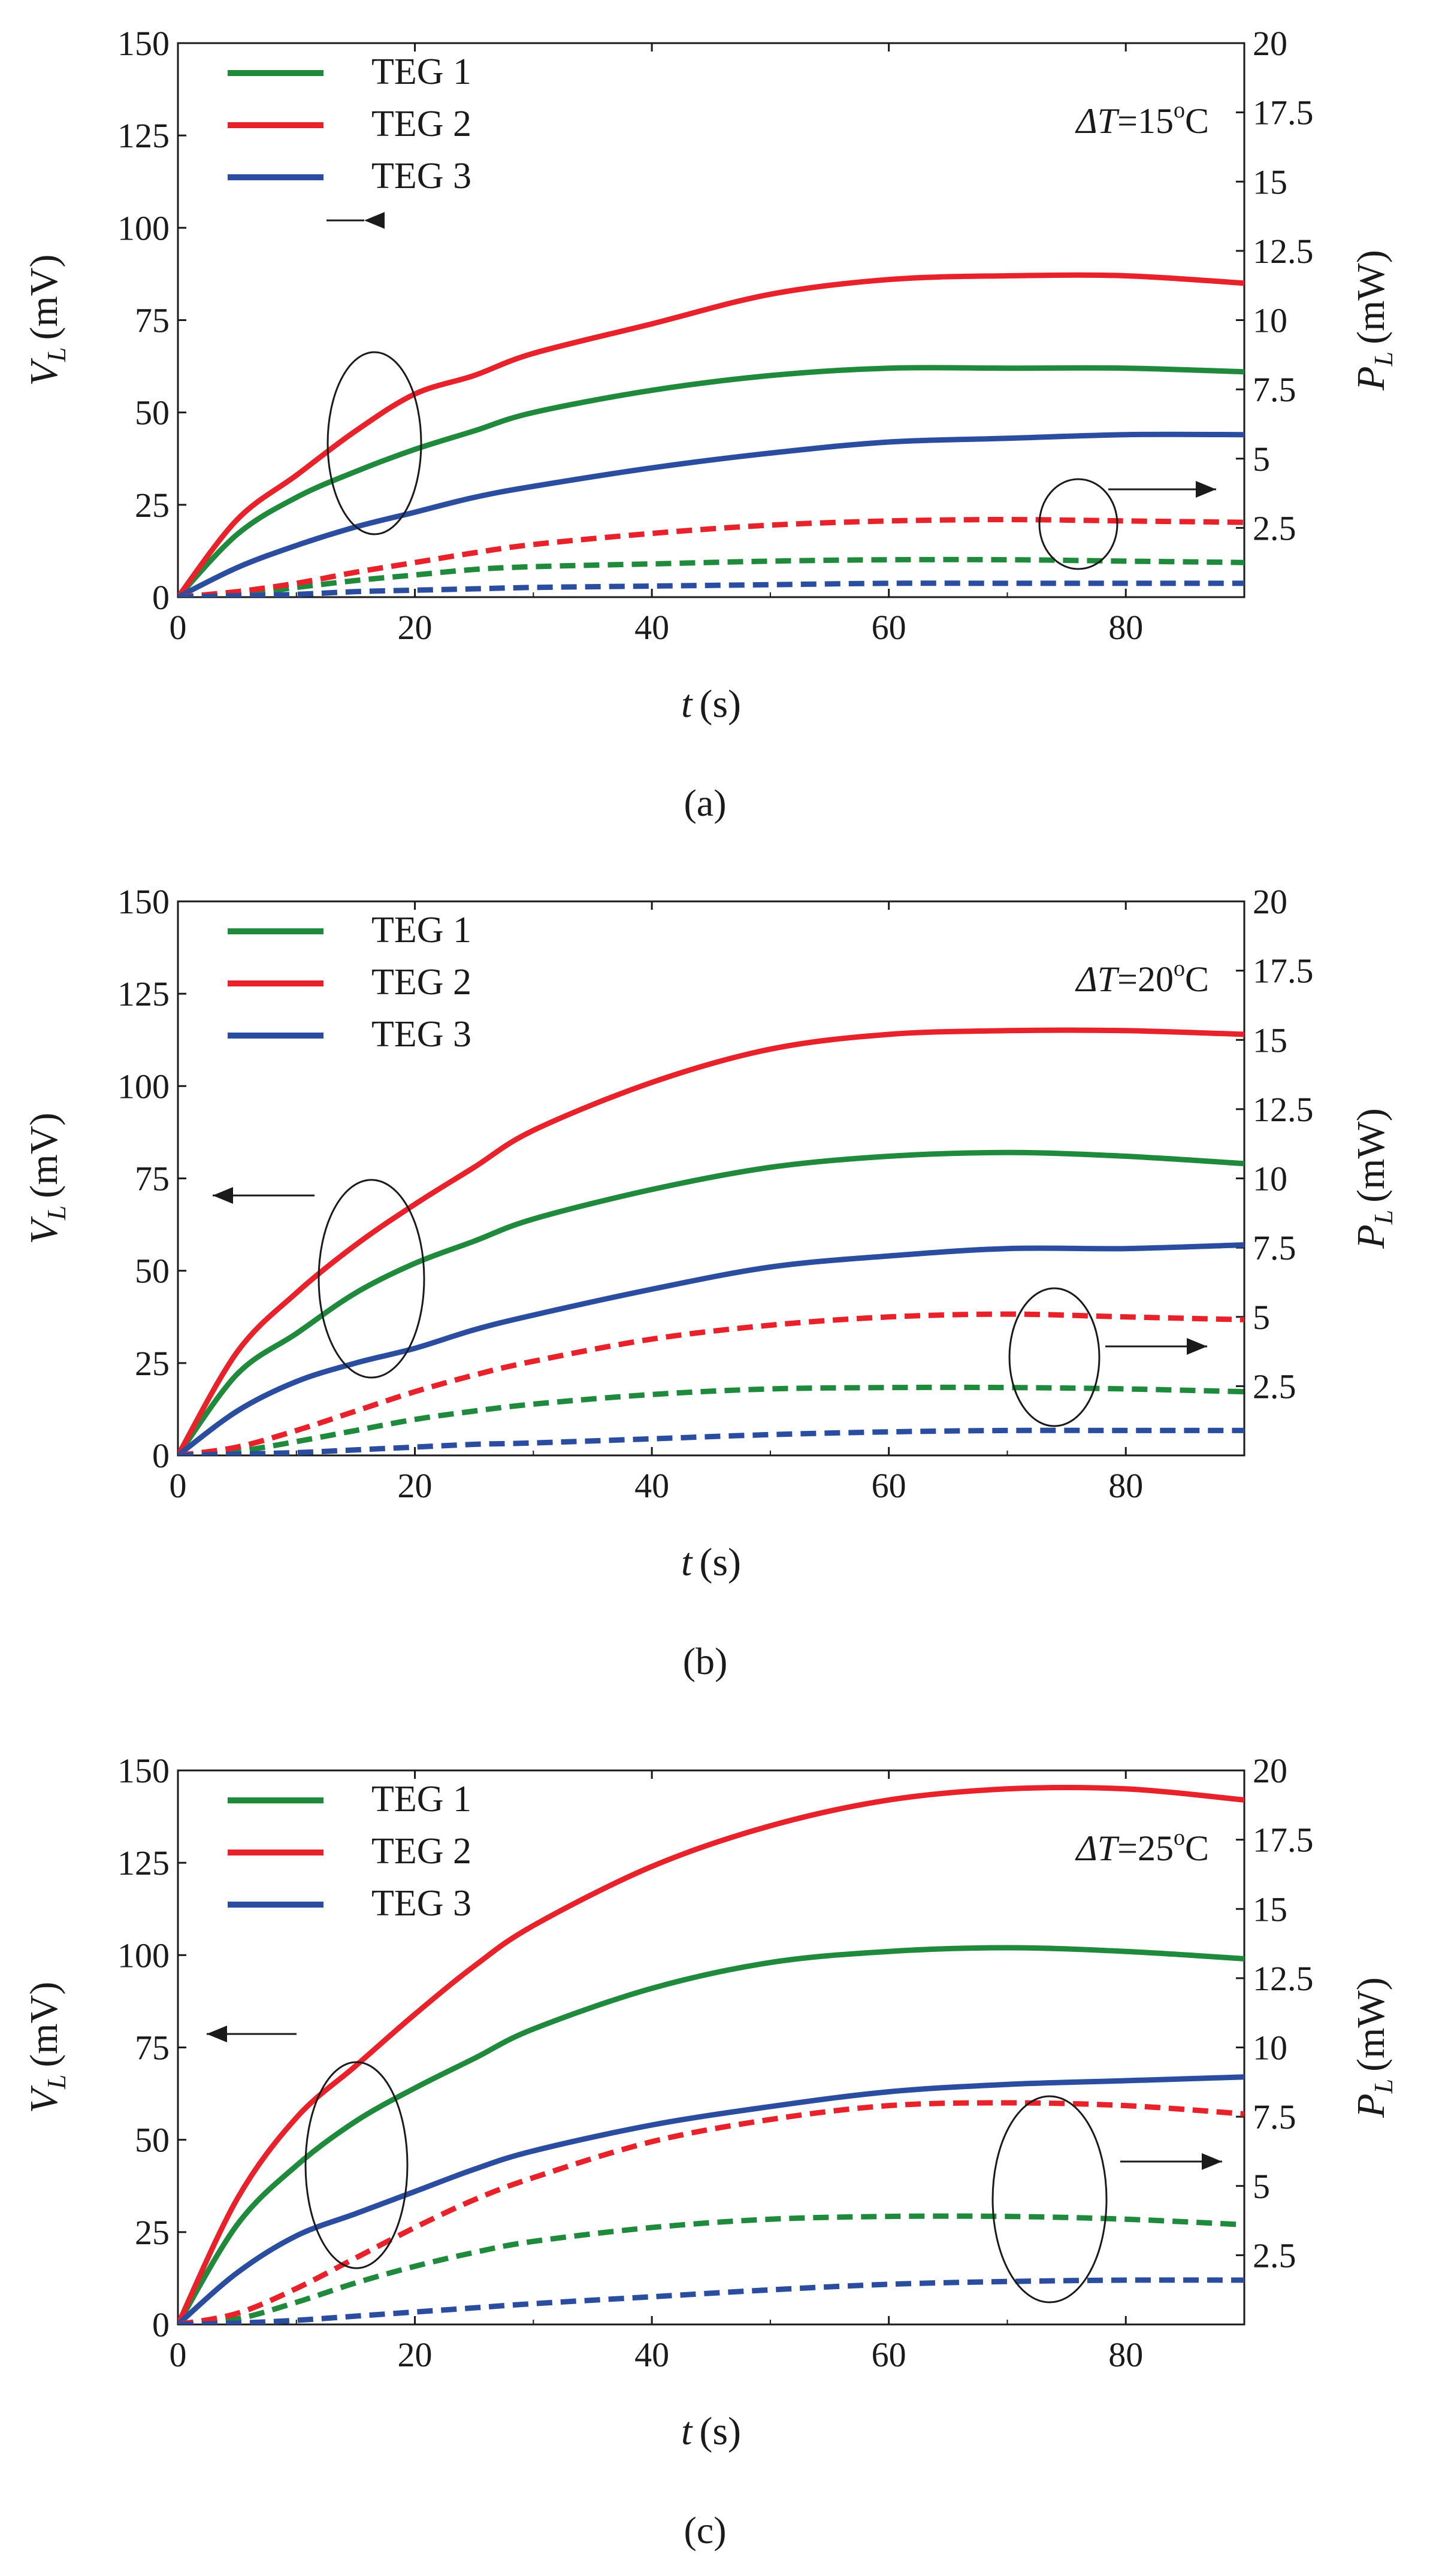 The height and width of the screenshot is (2576, 1430). Describe the element at coordinates (711, 1562) in the screenshot. I see `x-axis-label: t (s)` at that location.